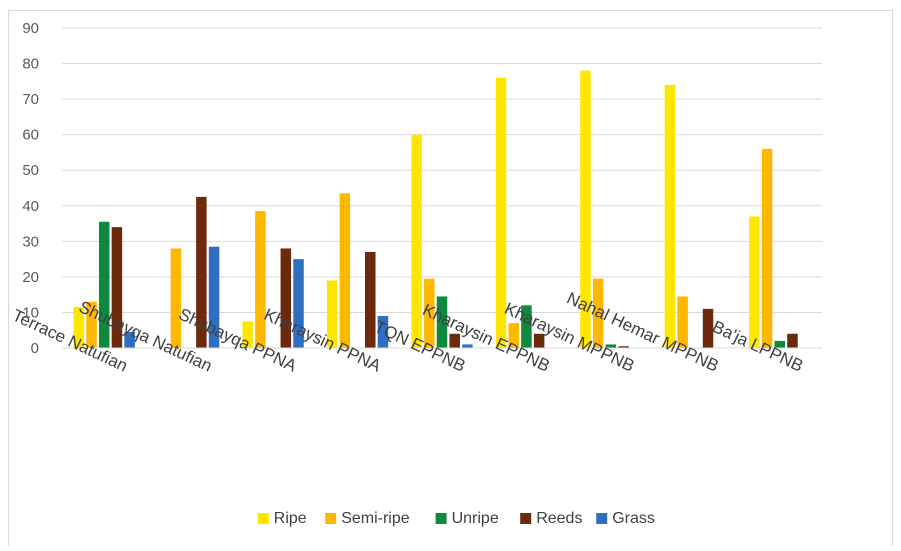  I want to click on legend-label: Semi-ripe, so click(375, 518).